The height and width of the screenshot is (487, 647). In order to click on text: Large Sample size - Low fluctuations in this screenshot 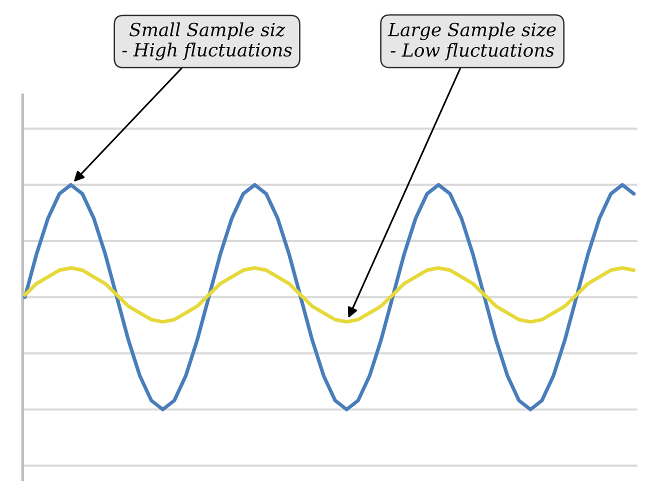, I will do `click(472, 41)`.